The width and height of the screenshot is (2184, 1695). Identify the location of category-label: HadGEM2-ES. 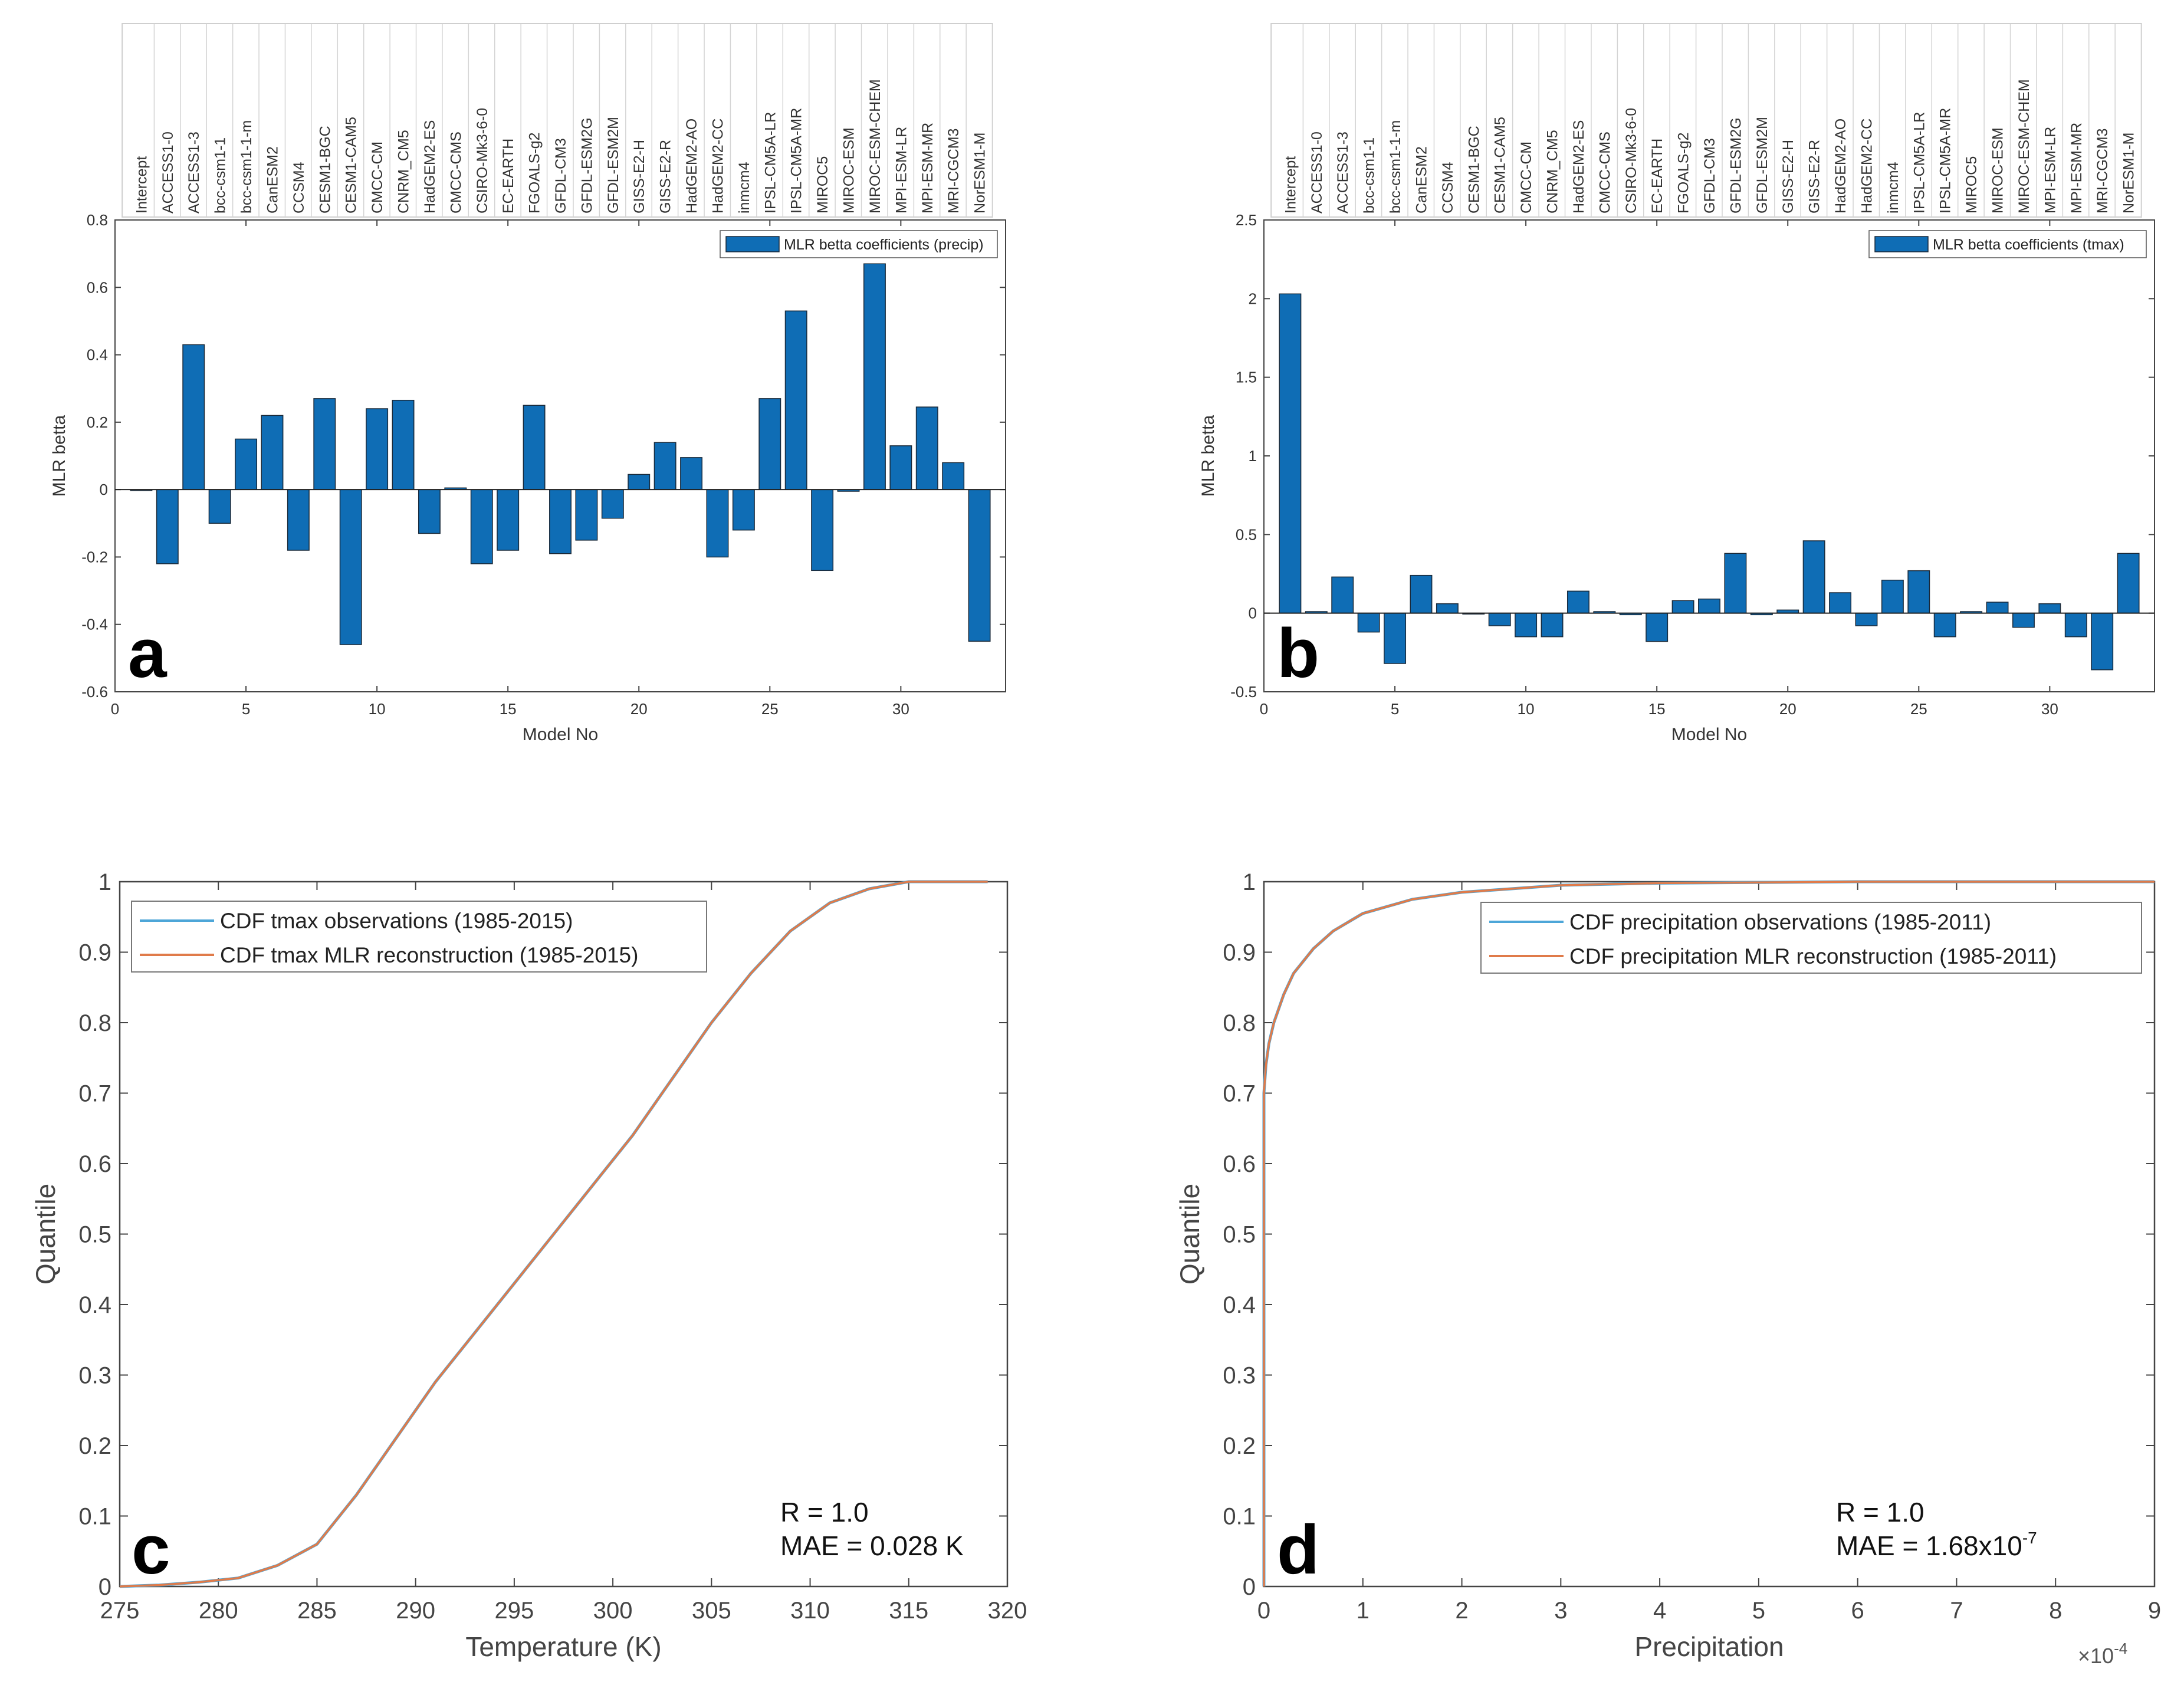
(1579, 166).